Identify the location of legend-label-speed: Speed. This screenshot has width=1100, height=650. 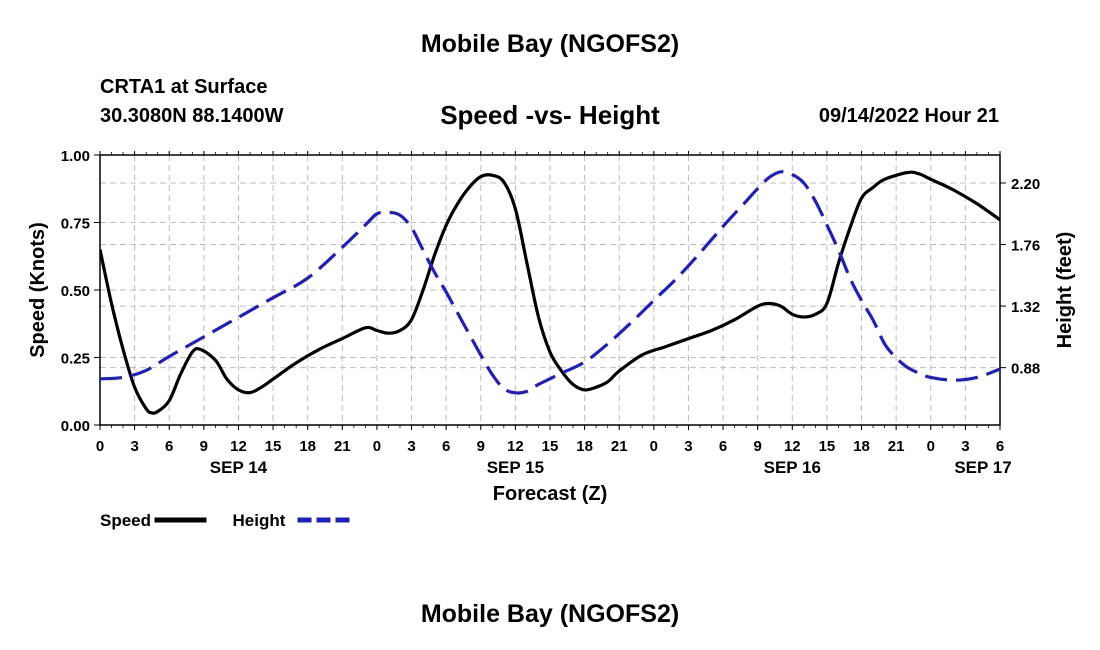
(125, 520).